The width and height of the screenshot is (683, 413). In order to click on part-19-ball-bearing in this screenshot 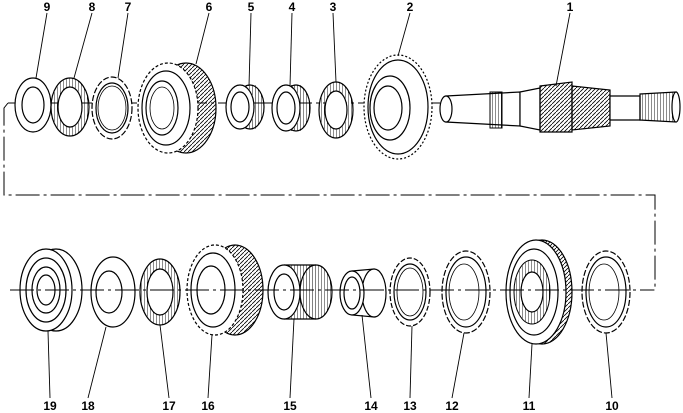, I will do `click(51, 290)`.